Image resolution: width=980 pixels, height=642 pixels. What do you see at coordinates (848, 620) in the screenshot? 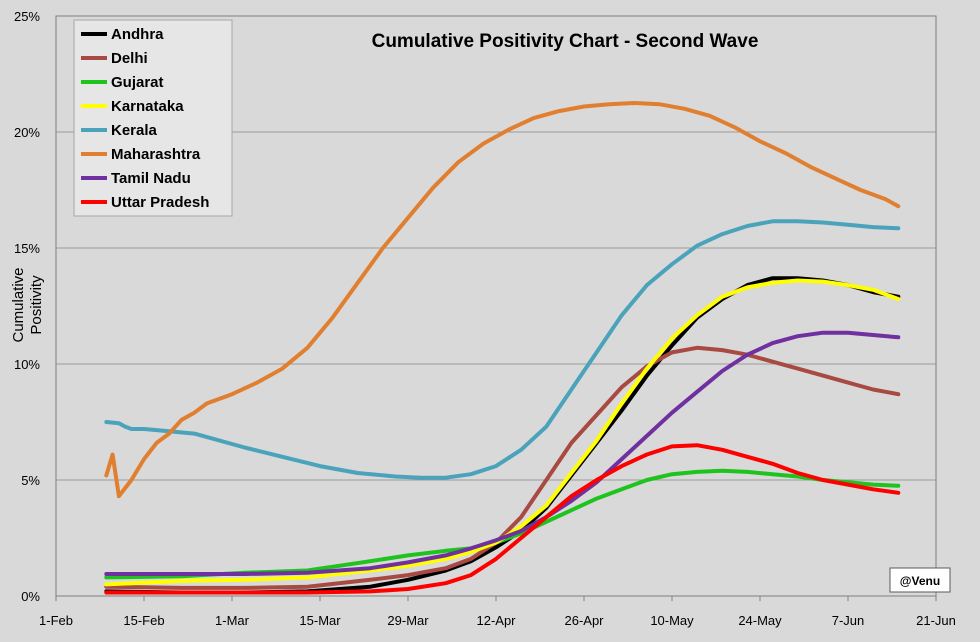
I see `x-tick-label: 7-Jun` at bounding box center [848, 620].